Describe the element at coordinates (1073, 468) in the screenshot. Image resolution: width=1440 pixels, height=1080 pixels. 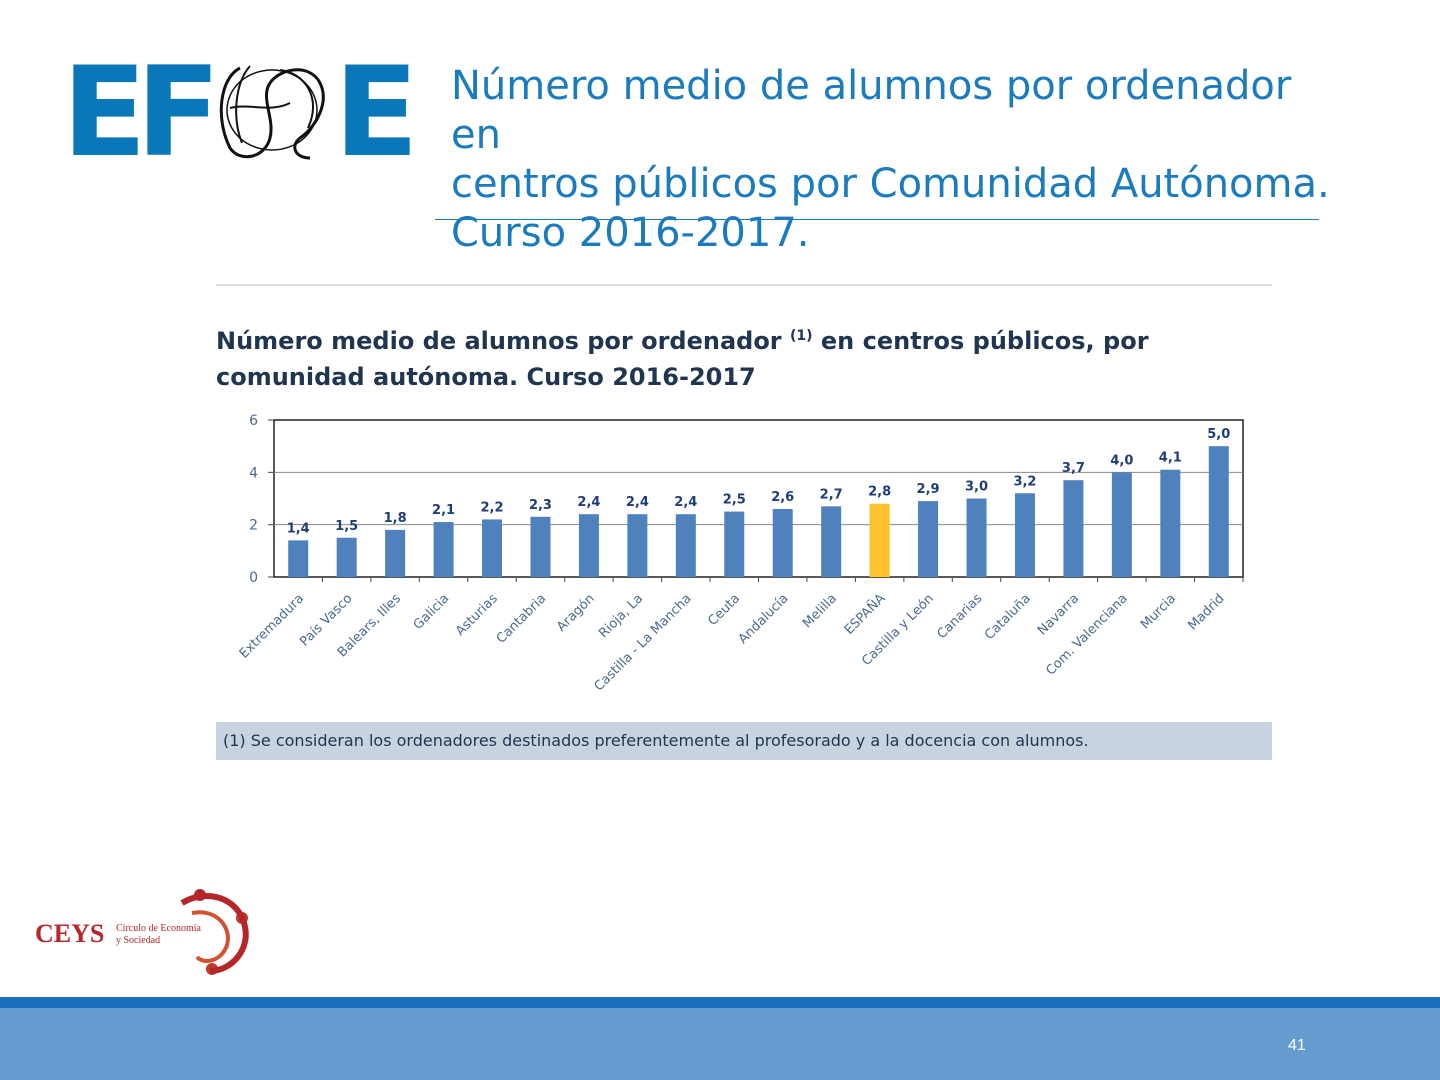
I see `bar-value-label: 3,7` at that location.